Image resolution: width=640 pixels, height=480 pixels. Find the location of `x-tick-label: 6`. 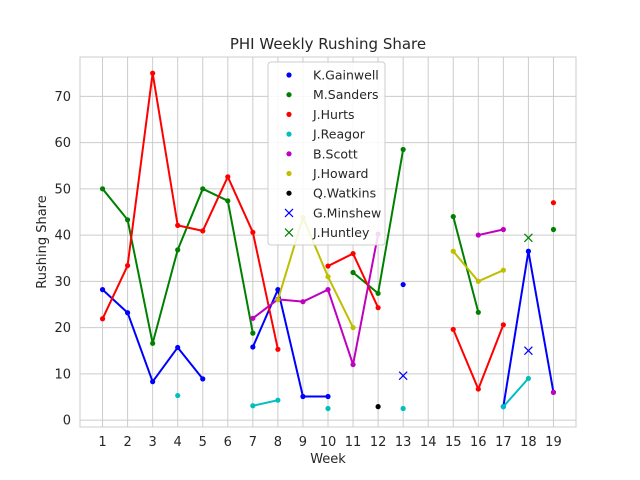

x-tick-label: 6 is located at coordinates (228, 442).